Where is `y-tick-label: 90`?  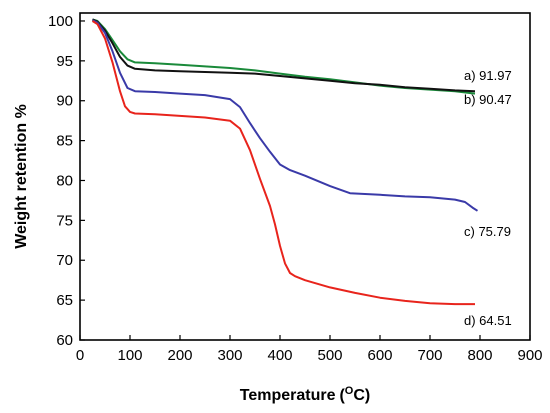 y-tick-label: 90 is located at coordinates (64, 101).